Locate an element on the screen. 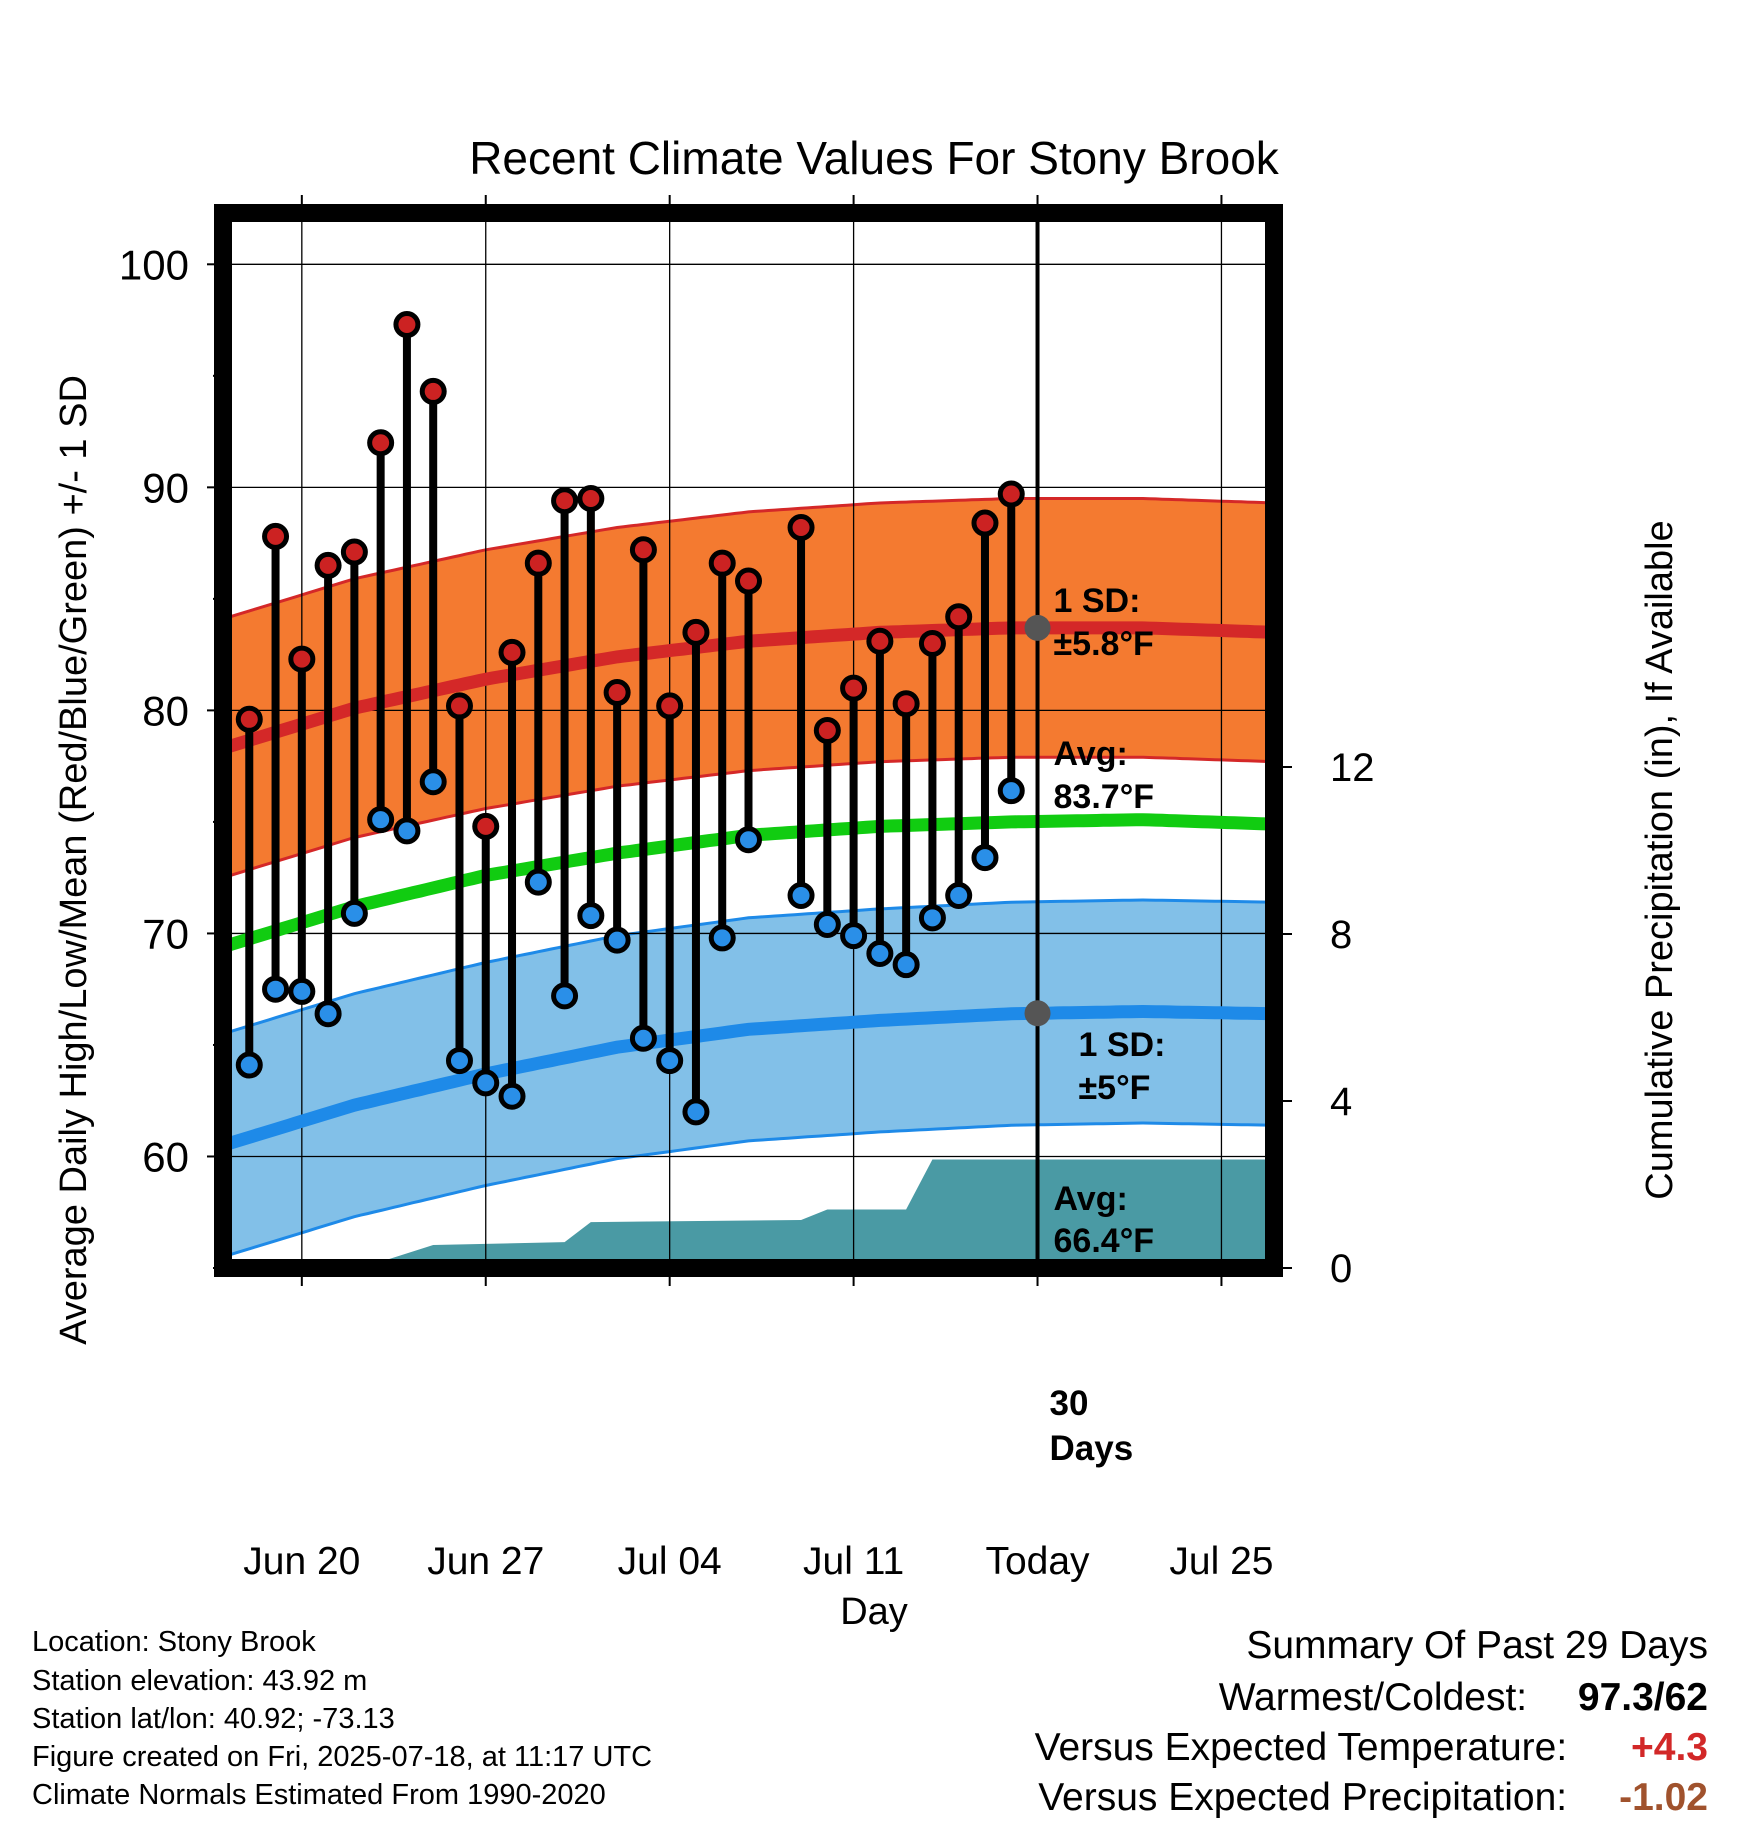 The width and height of the screenshot is (1748, 1828). low-sd-lower-edge is located at coordinates (748, 1190).